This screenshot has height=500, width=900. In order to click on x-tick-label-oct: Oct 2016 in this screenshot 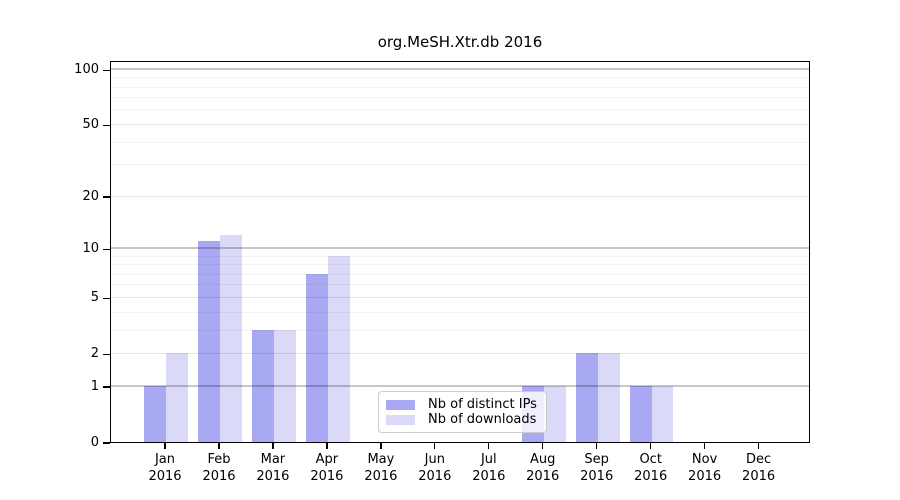, I will do `click(651, 468)`.